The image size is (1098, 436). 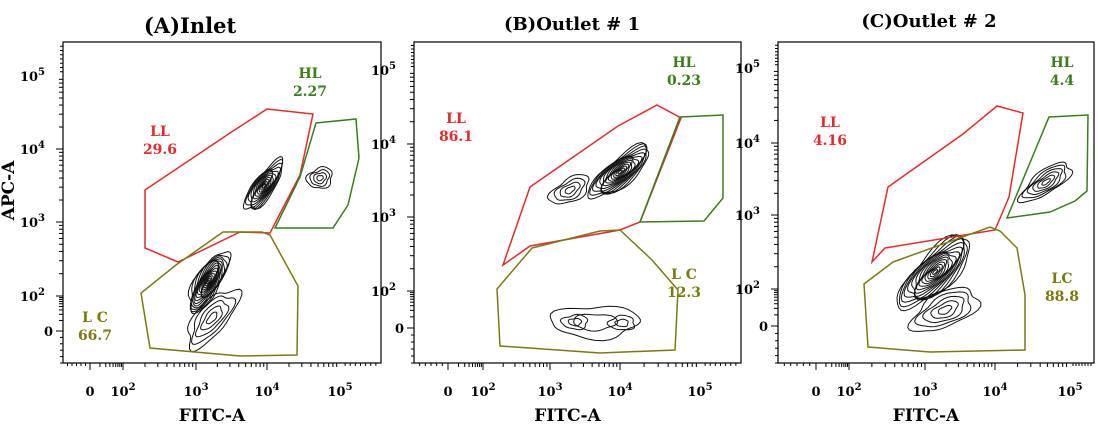 I want to click on panel-title: (B)Outlet # 1, so click(x=572, y=24).